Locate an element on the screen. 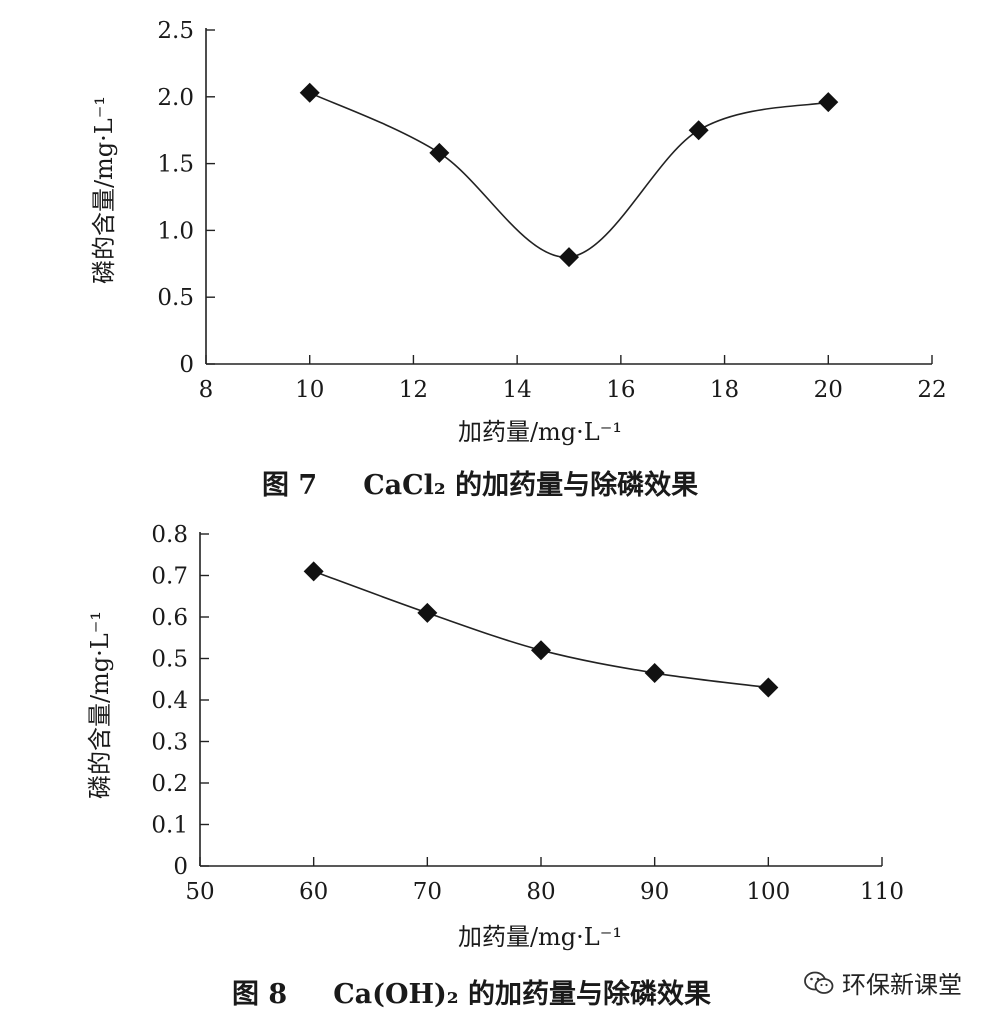 The width and height of the screenshot is (992, 1028). x-tick-label: 18 is located at coordinates (724, 390).